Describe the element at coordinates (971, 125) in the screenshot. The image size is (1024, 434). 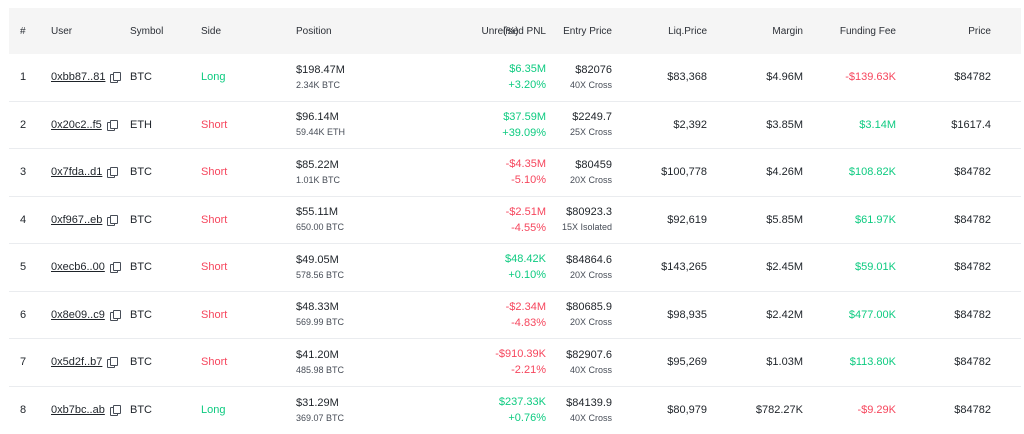
I see `price: $1617.4` at that location.